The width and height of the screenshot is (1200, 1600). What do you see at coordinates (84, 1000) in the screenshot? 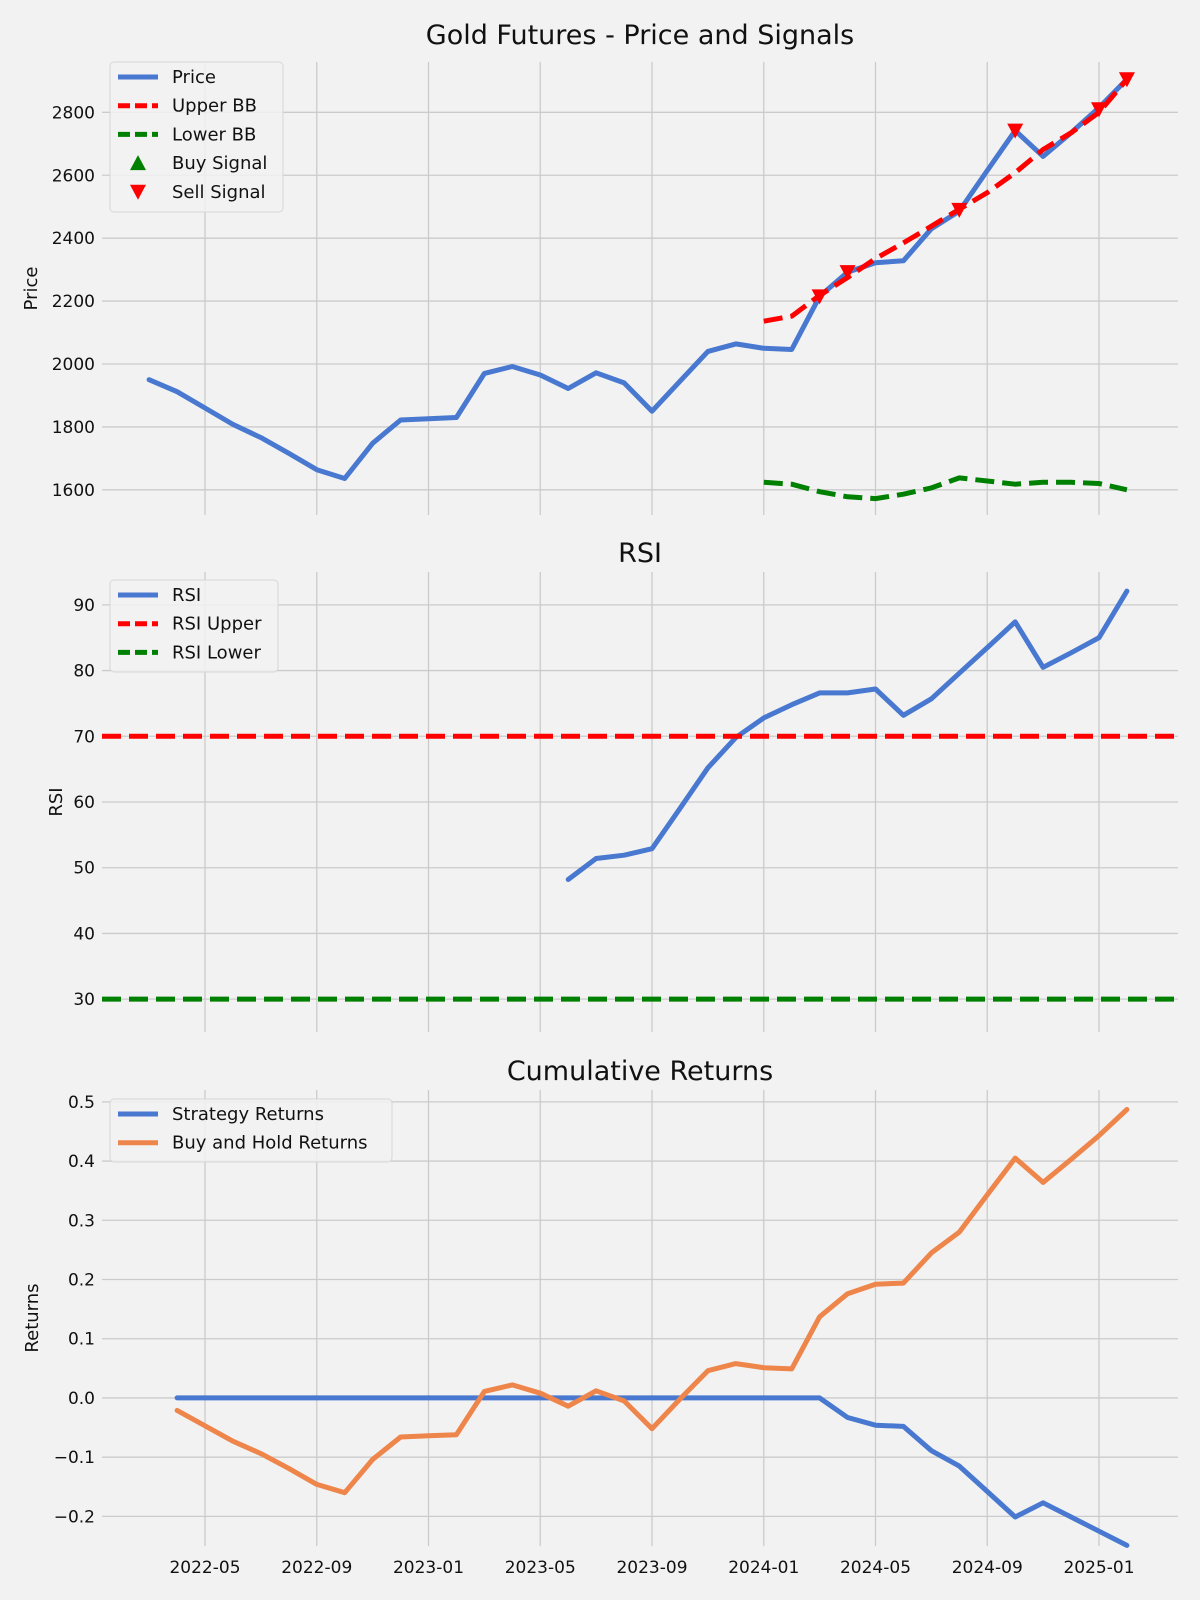
I see `y-tick-label: 30` at bounding box center [84, 1000].